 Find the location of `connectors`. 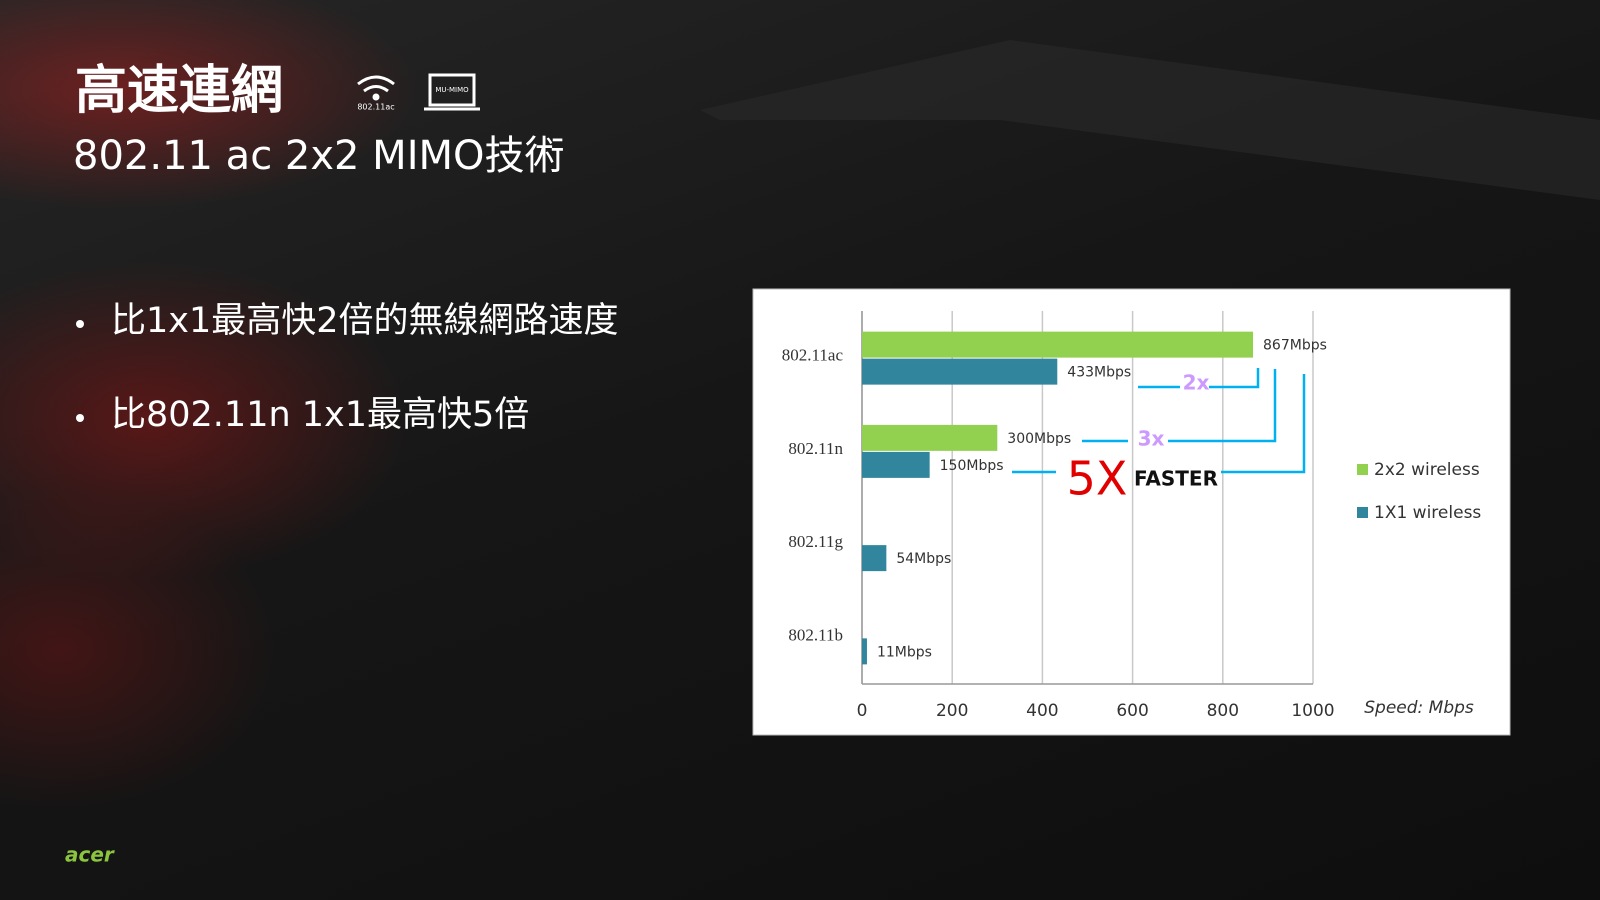

connectors is located at coordinates (1159, 421).